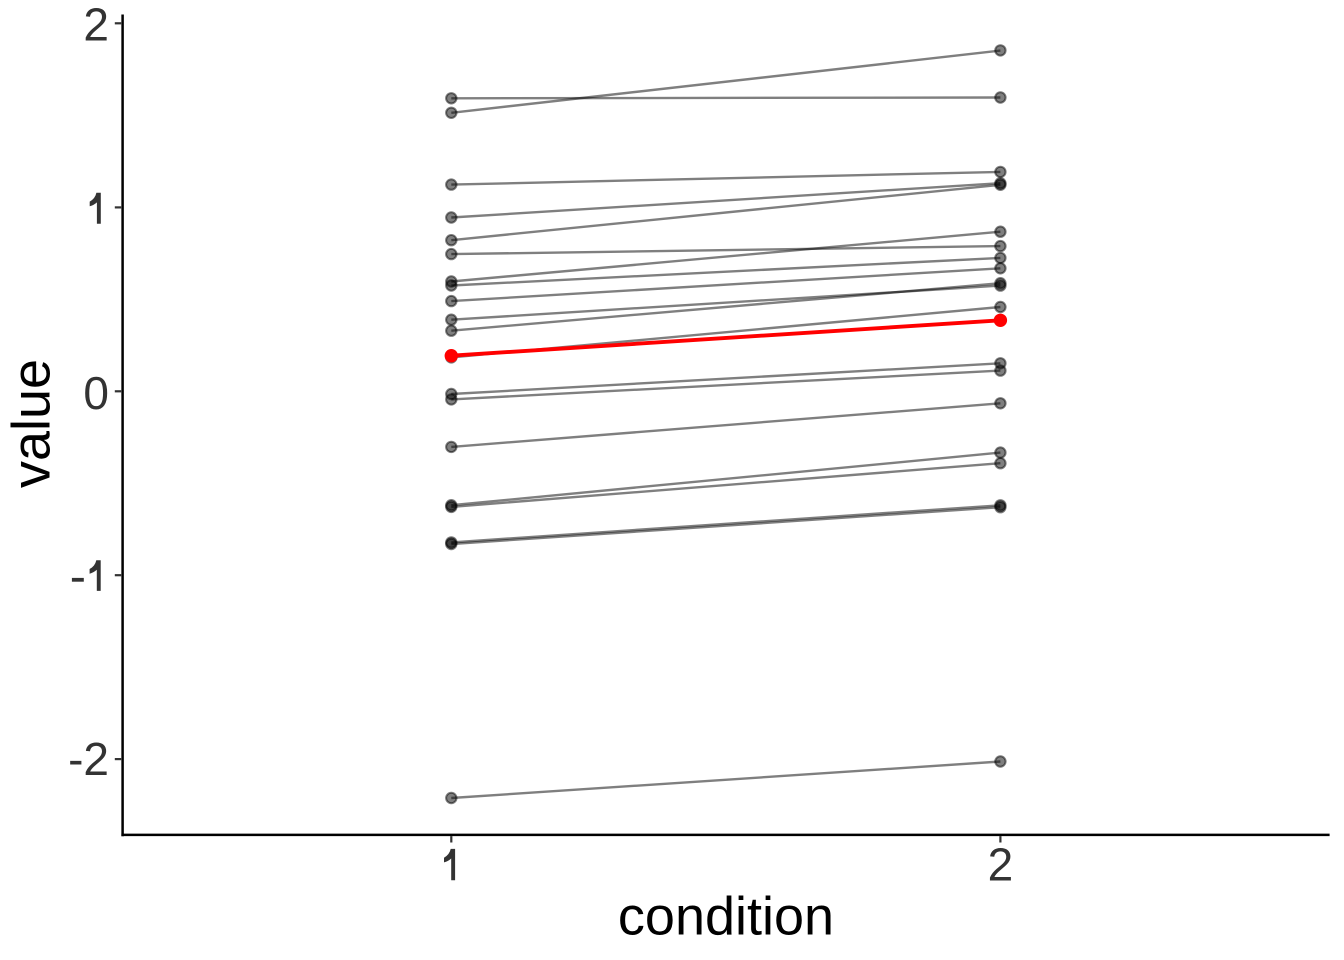 The width and height of the screenshot is (1344, 960). I want to click on svg-text: value, so click(32, 423).